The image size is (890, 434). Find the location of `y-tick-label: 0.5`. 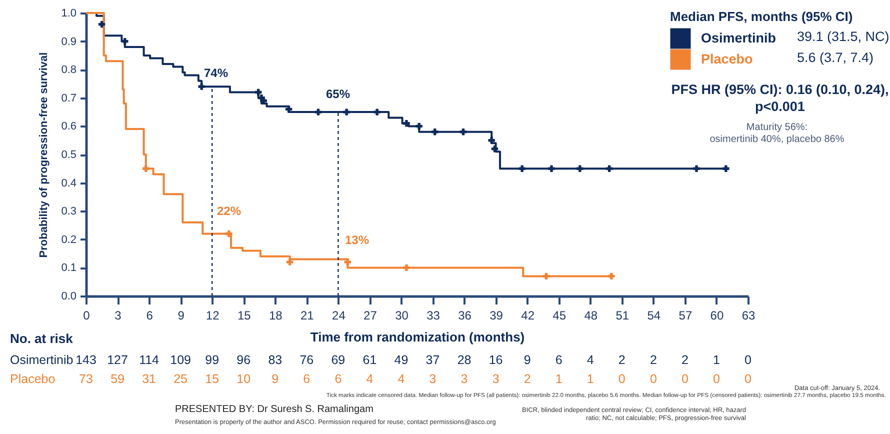

y-tick-label: 0.5 is located at coordinates (68, 155).